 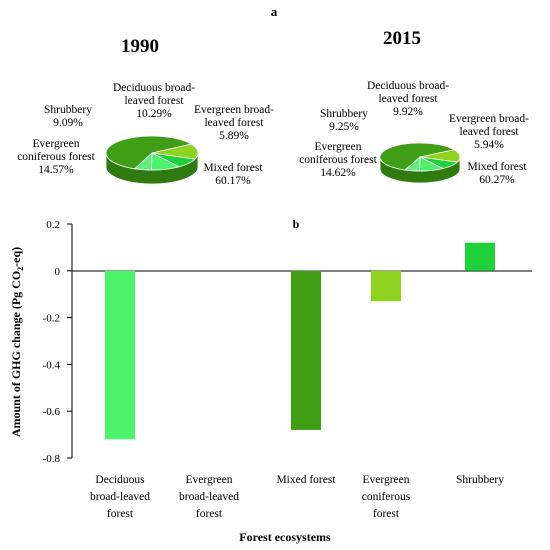 What do you see at coordinates (386, 286) in the screenshot?
I see `bar-coniferous` at bounding box center [386, 286].